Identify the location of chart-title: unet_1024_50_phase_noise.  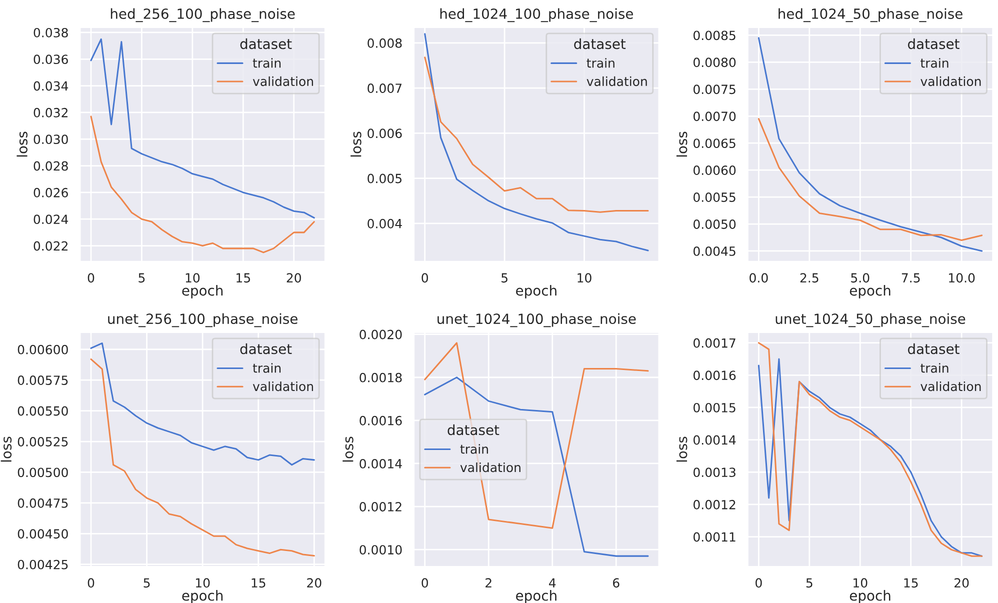
(871, 320).